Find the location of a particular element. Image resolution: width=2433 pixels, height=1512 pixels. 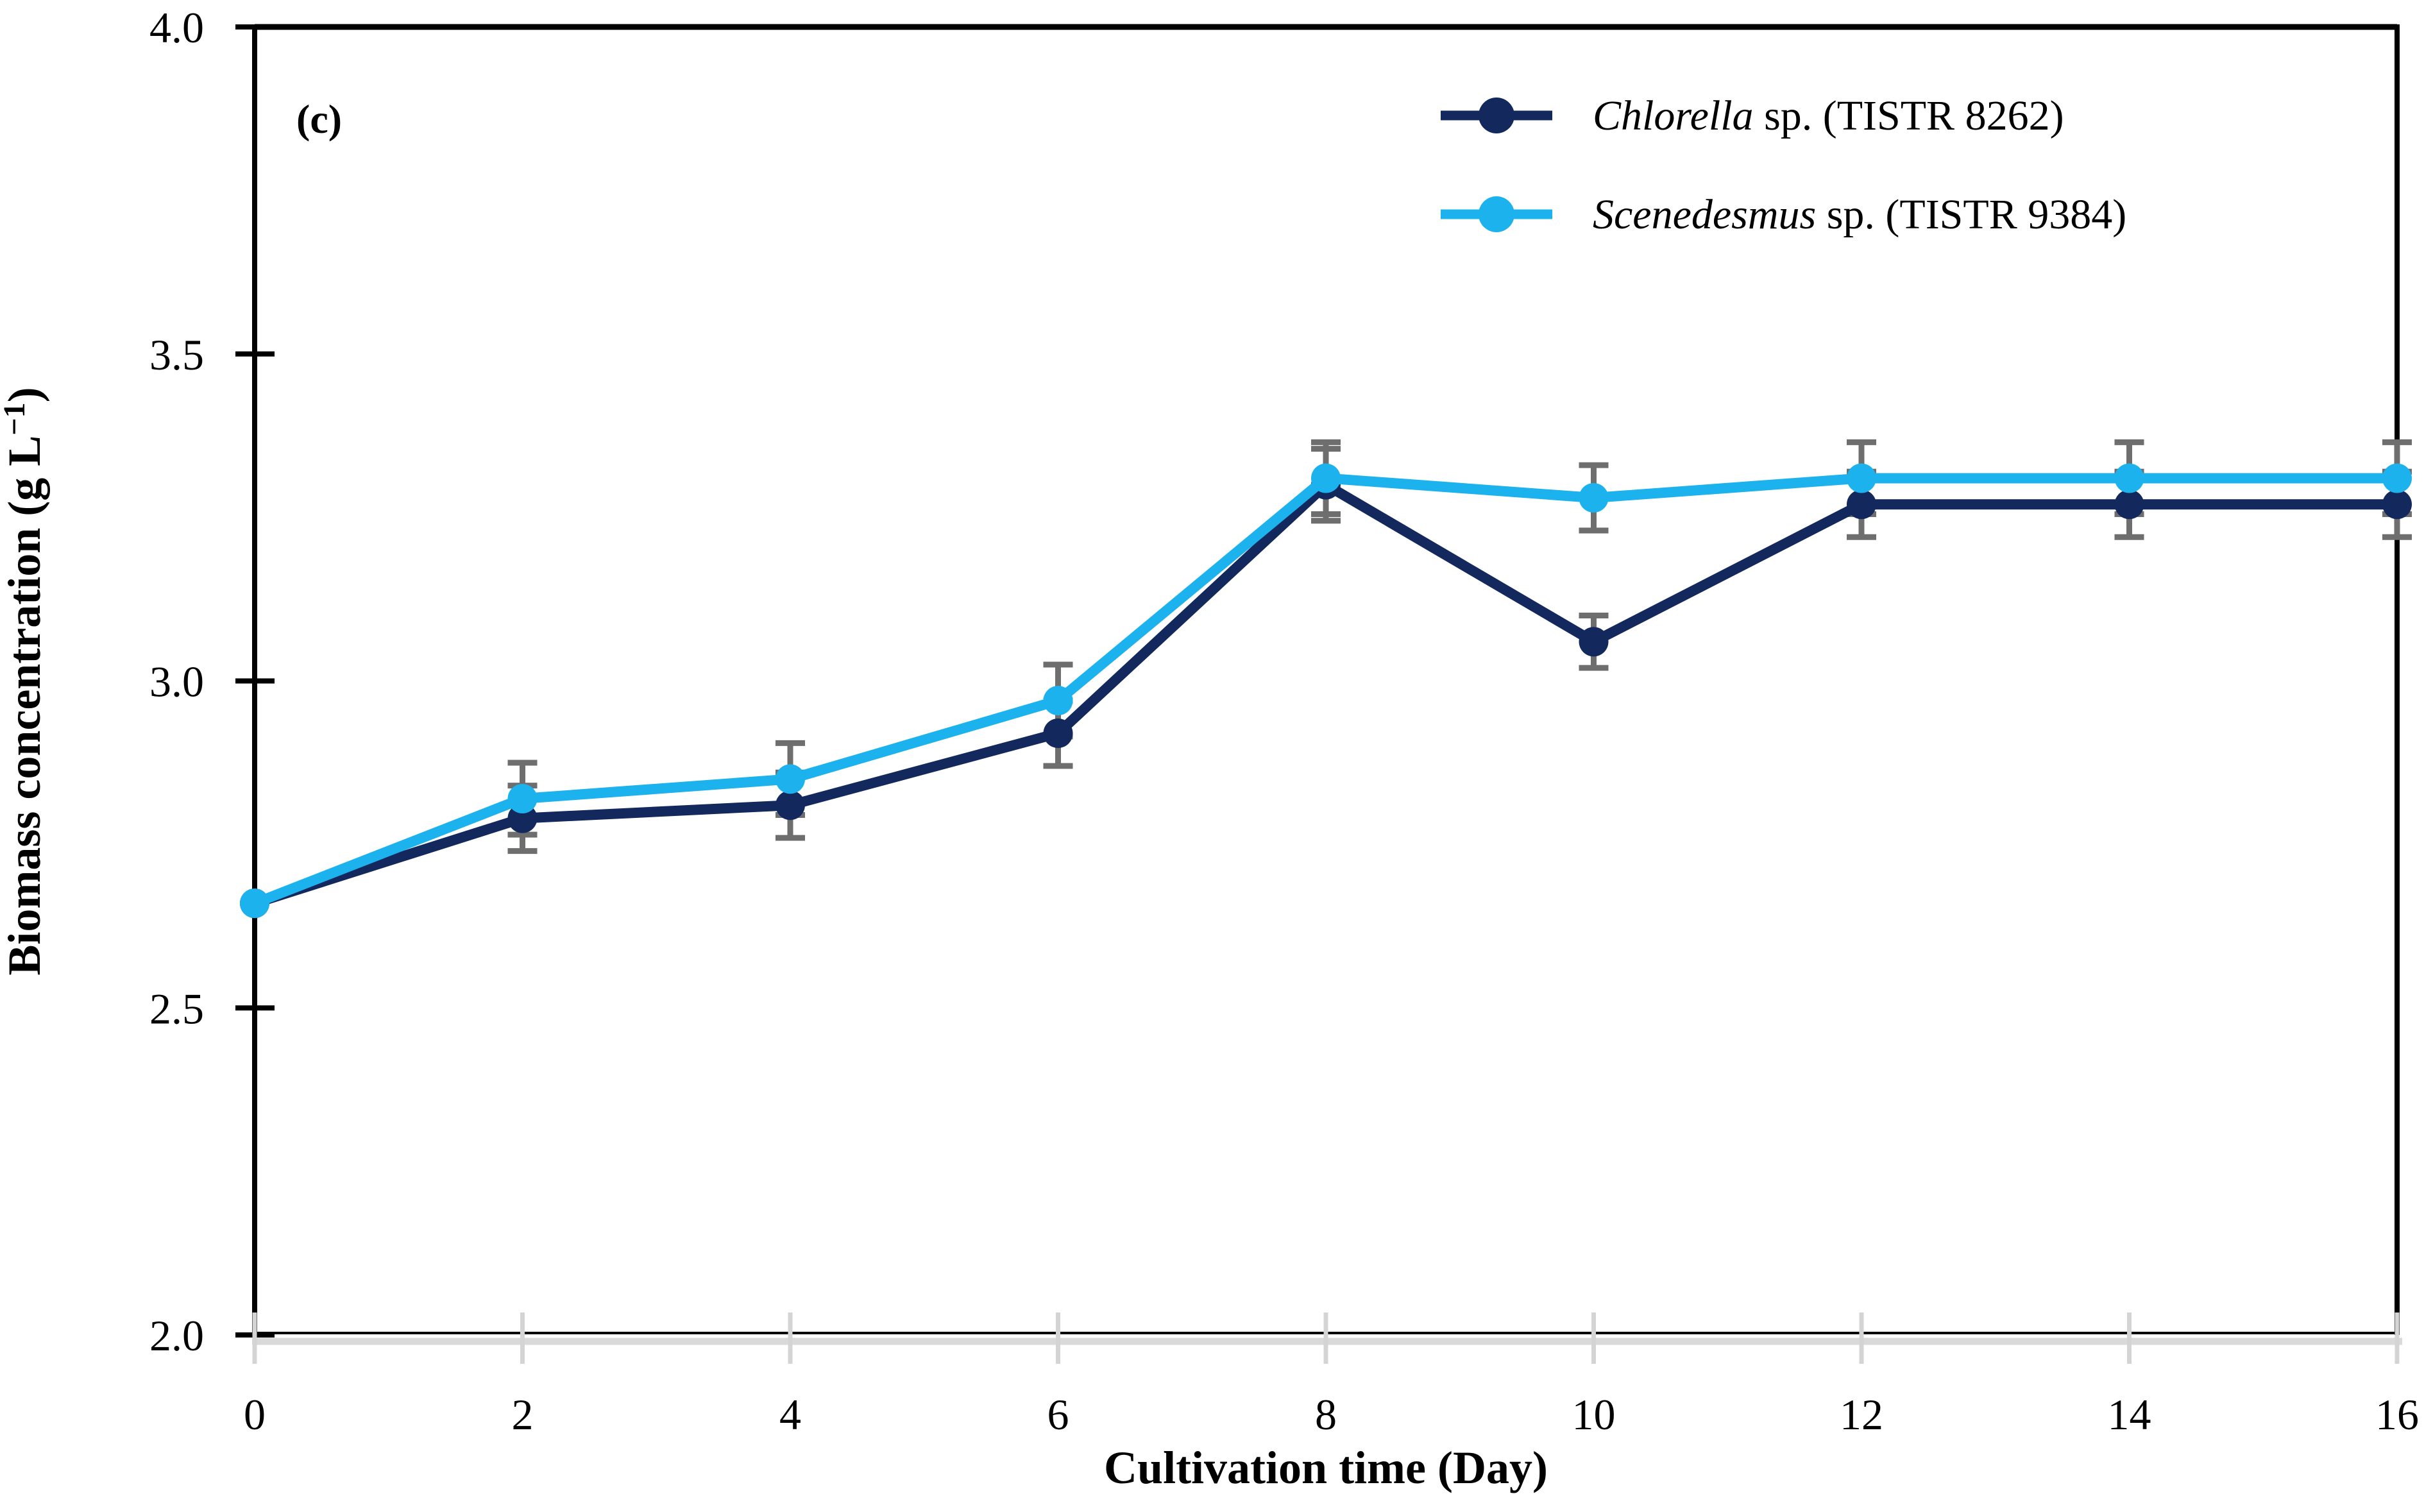

x-tick-label-0: 0 is located at coordinates (255, 1415).